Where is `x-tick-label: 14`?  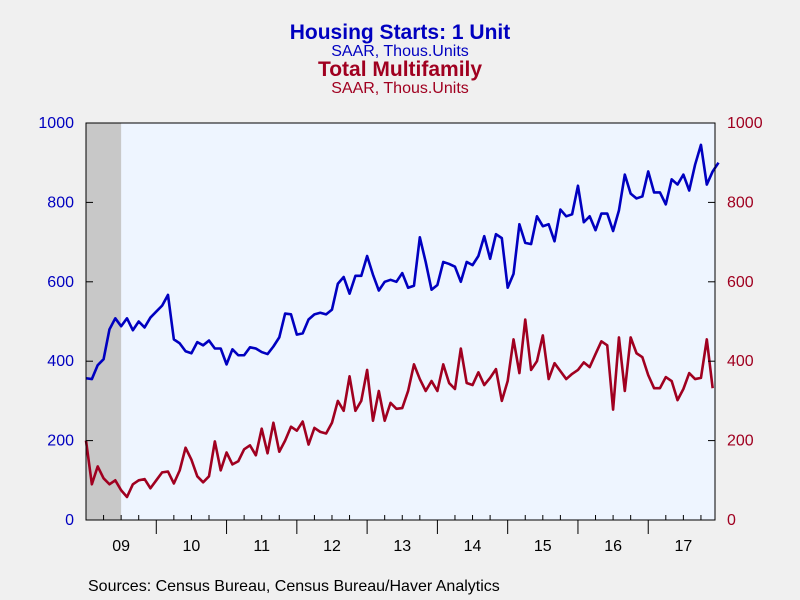 x-tick-label: 14 is located at coordinates (473, 546).